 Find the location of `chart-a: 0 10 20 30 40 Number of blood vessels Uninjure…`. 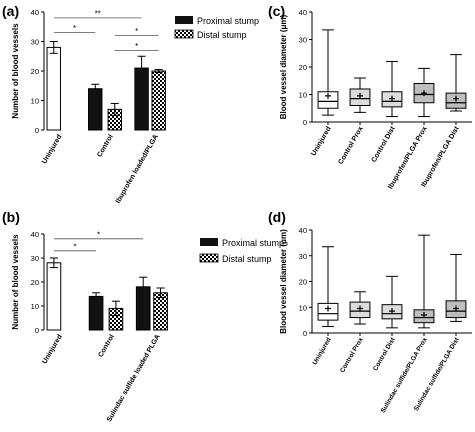

chart-a: 0 10 20 30 40 Number of blood vessels Uninjure… is located at coordinates (88, 106).